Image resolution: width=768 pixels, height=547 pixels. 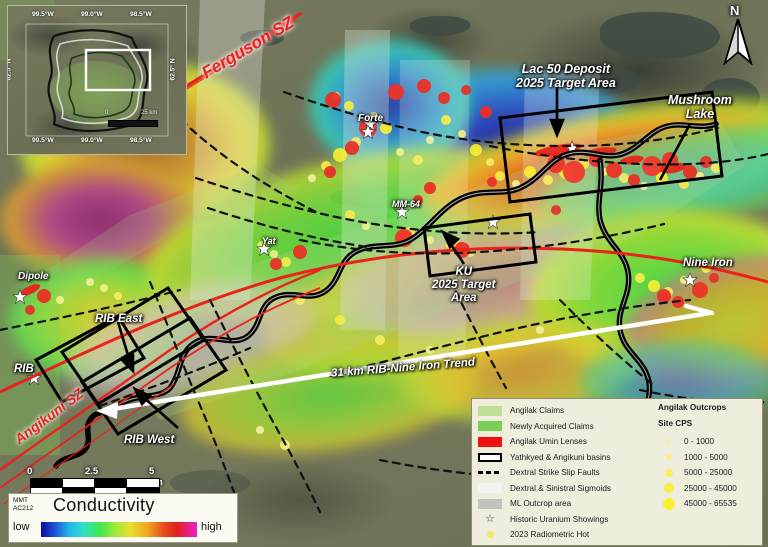 What do you see at coordinates (699, 442) in the screenshot?
I see `outcrop-range: 0 - 1000` at bounding box center [699, 442].